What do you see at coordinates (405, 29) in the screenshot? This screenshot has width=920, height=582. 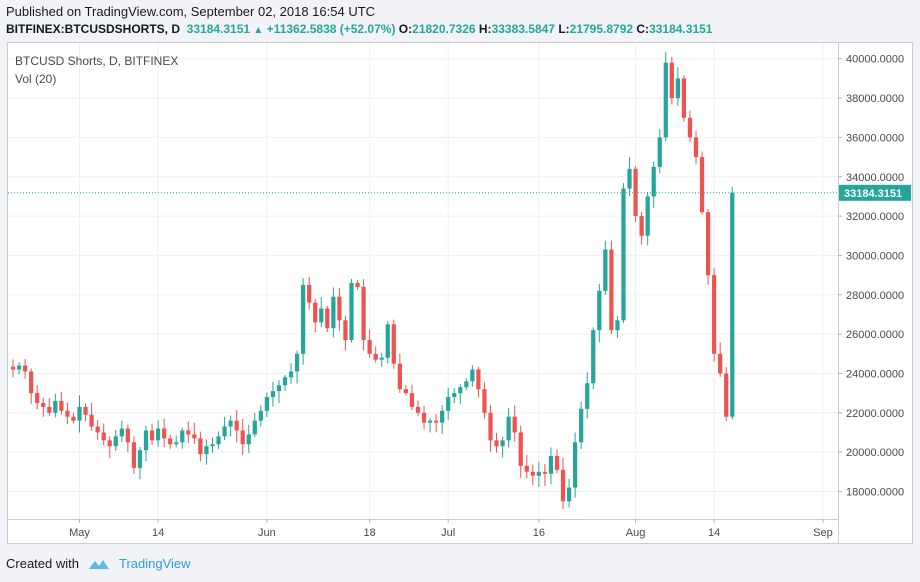 I see `open-label: O:` at bounding box center [405, 29].